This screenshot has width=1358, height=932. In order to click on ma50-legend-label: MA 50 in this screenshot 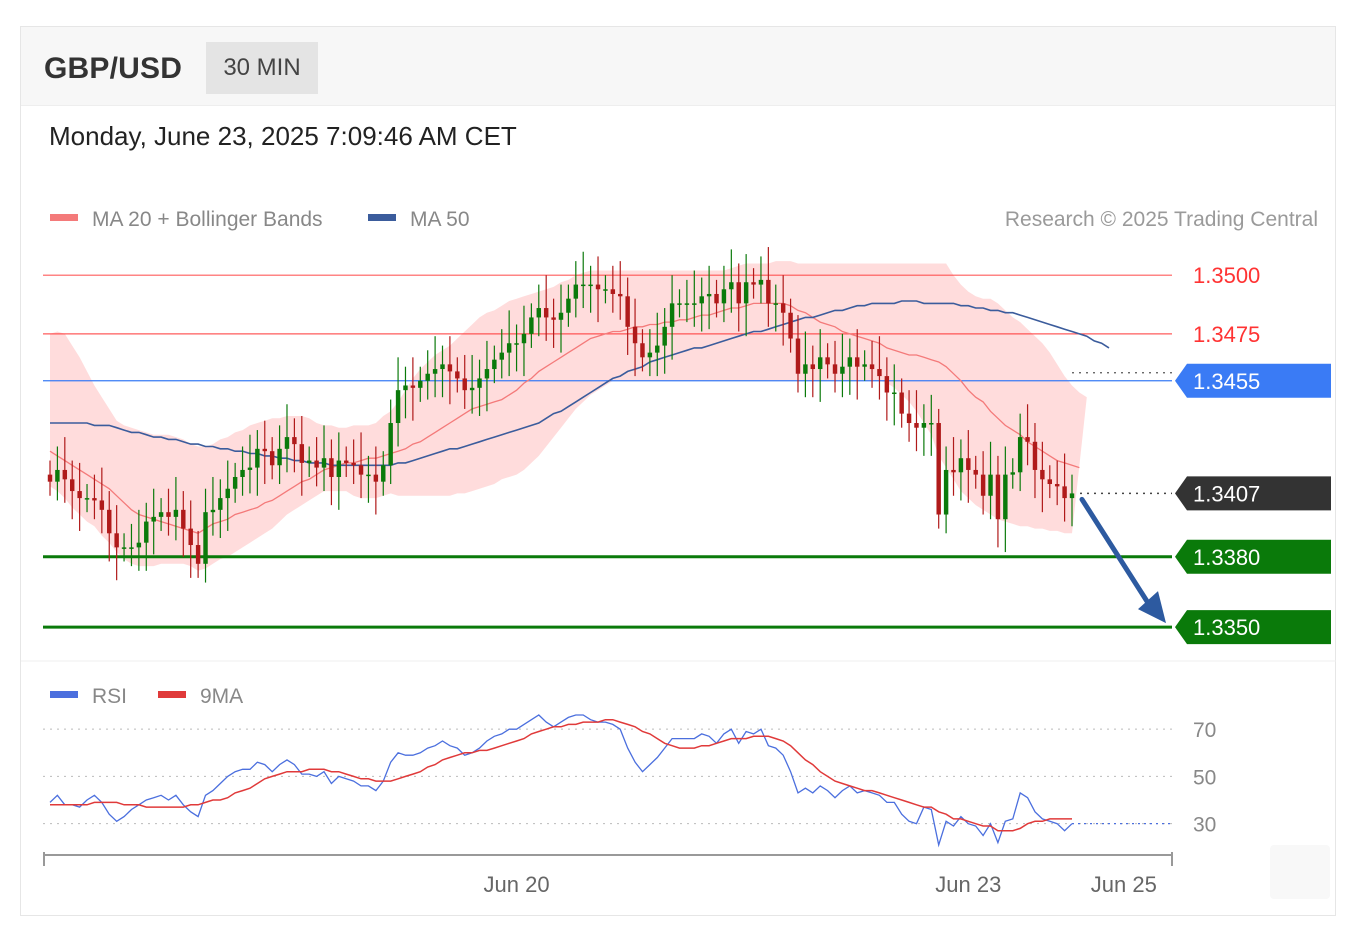, I will do `click(440, 219)`.